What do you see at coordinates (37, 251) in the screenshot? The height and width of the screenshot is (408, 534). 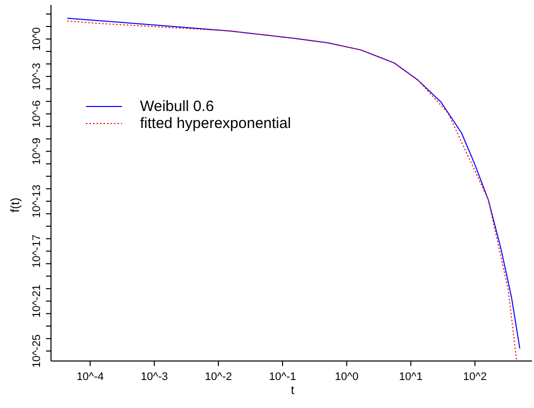 I see `y-tick-label: 10^-17` at bounding box center [37, 251].